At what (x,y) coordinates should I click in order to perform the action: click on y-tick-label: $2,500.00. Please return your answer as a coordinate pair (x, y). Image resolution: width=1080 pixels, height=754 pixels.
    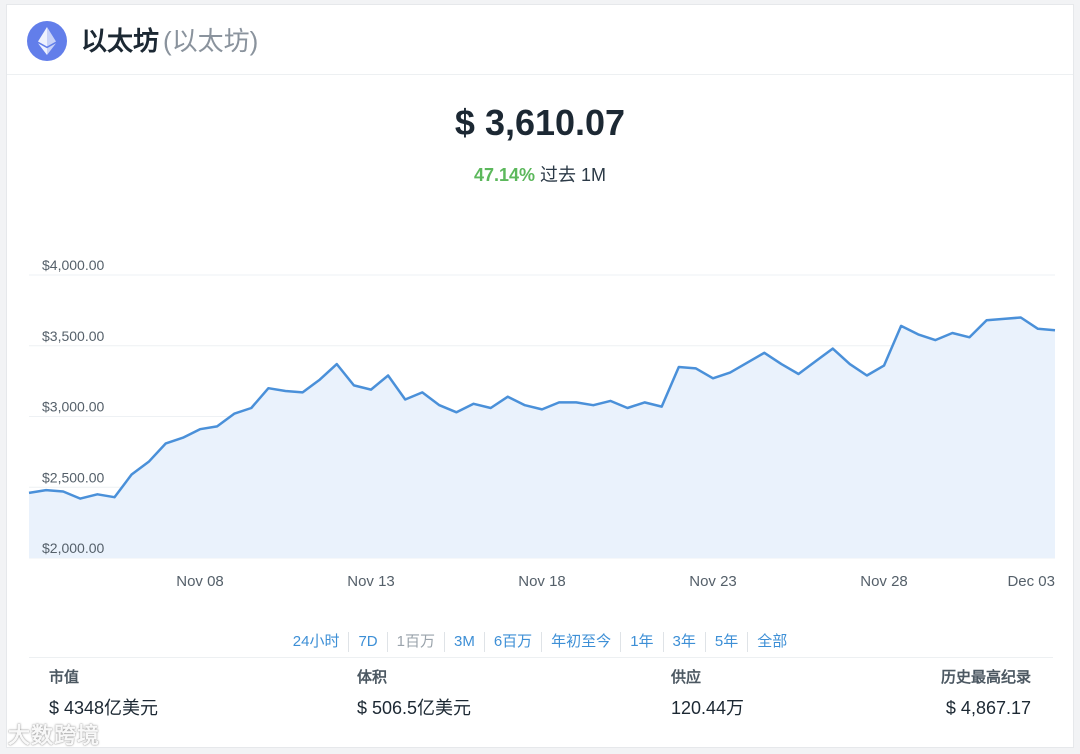
    Looking at the image, I should click on (73, 477).